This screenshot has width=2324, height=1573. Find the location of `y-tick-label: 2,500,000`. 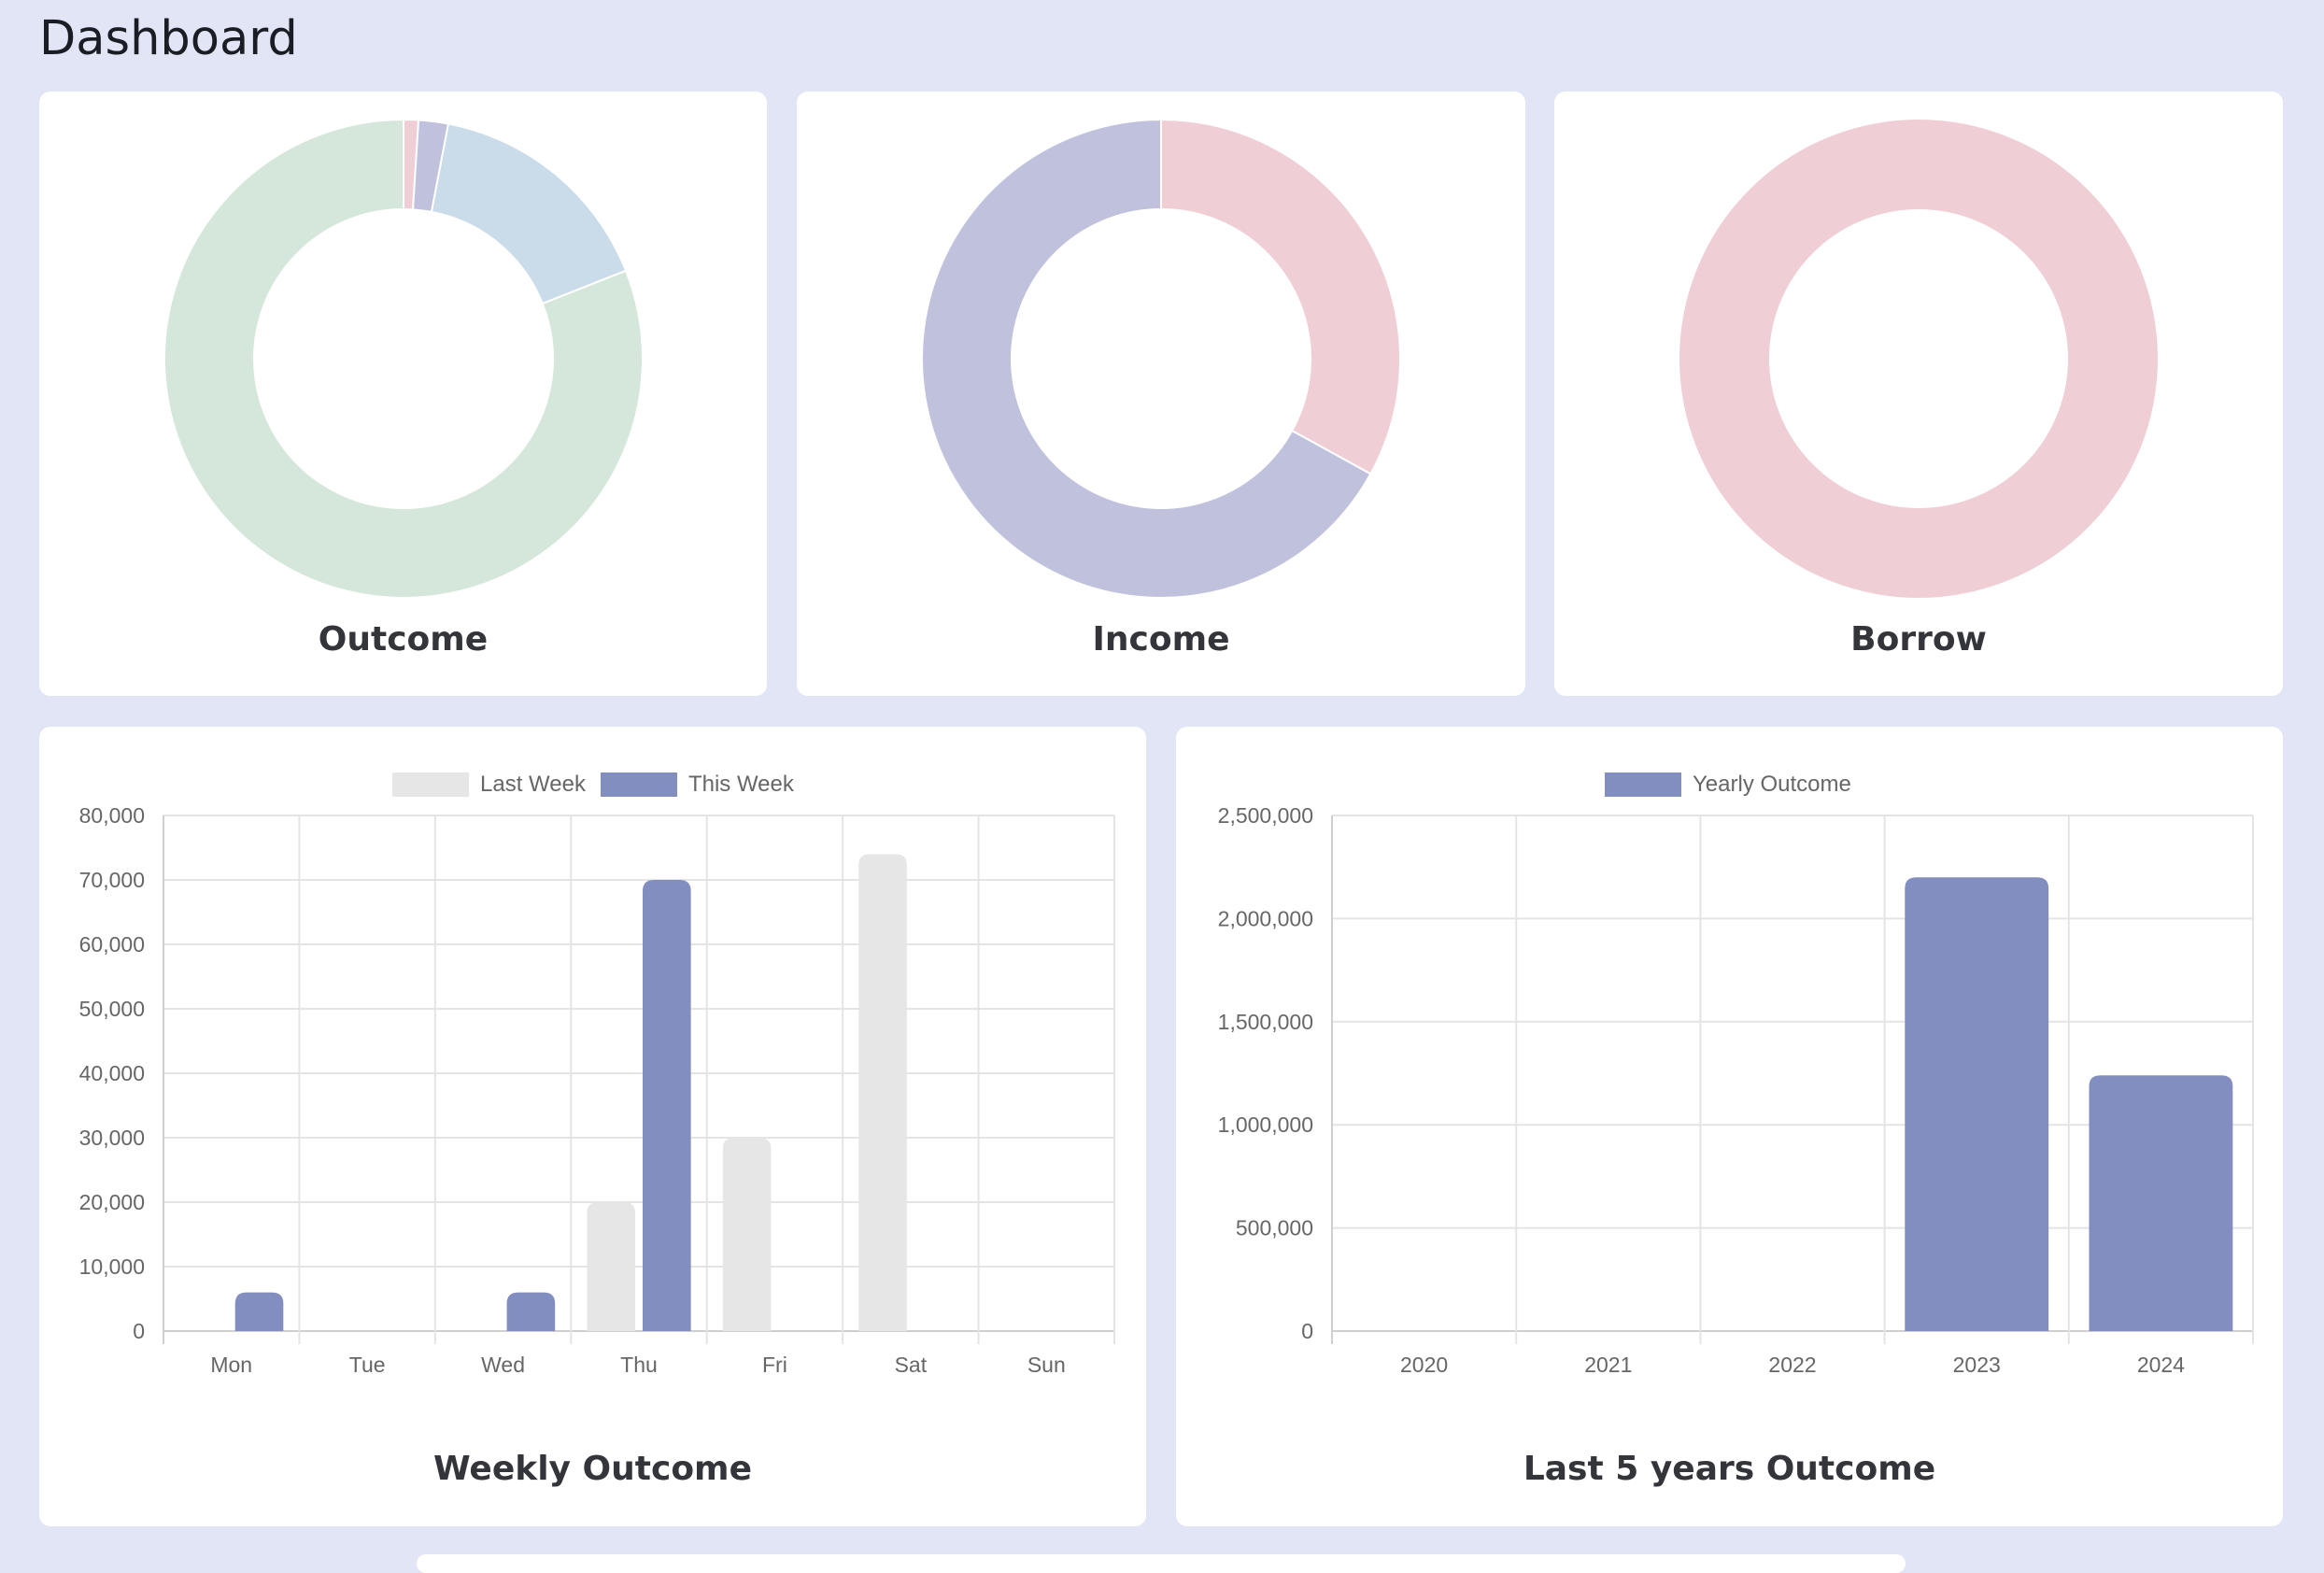

y-tick-label: 2,500,000 is located at coordinates (1265, 815).